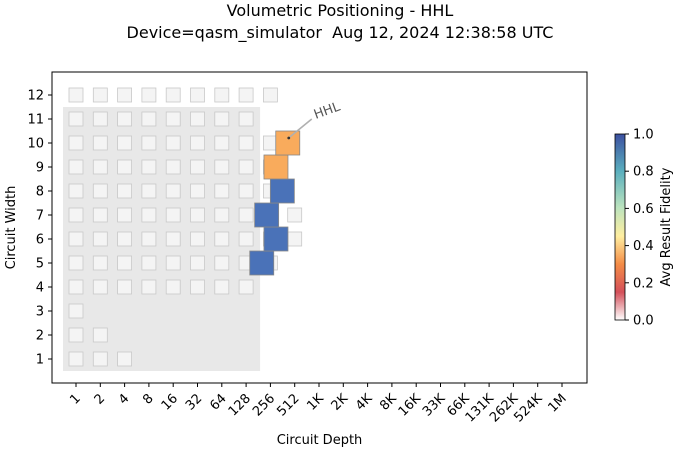 The height and width of the screenshot is (451, 680). I want to click on y-tick-label: 4, so click(40, 288).